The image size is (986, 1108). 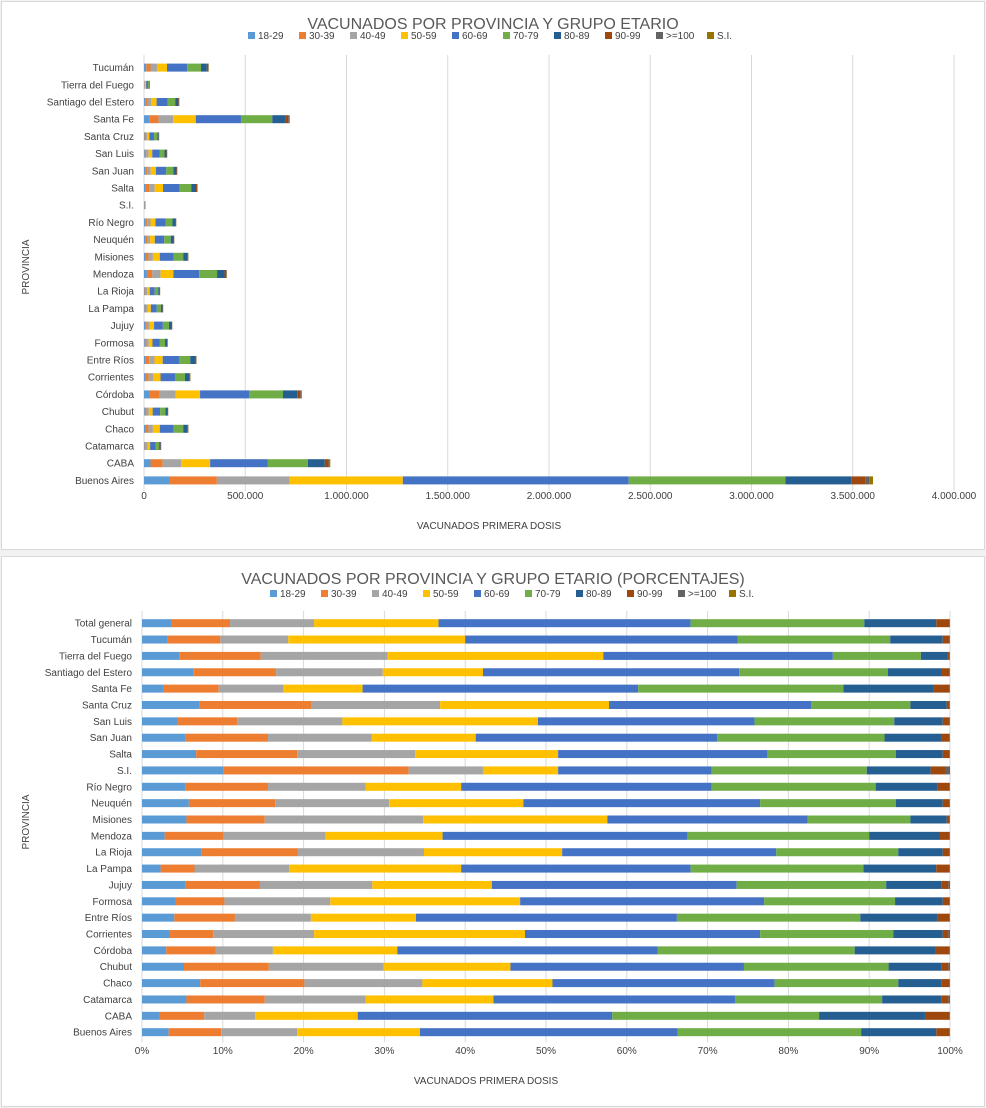 I want to click on x-tick-label: 50%, so click(x=546, y=1051).